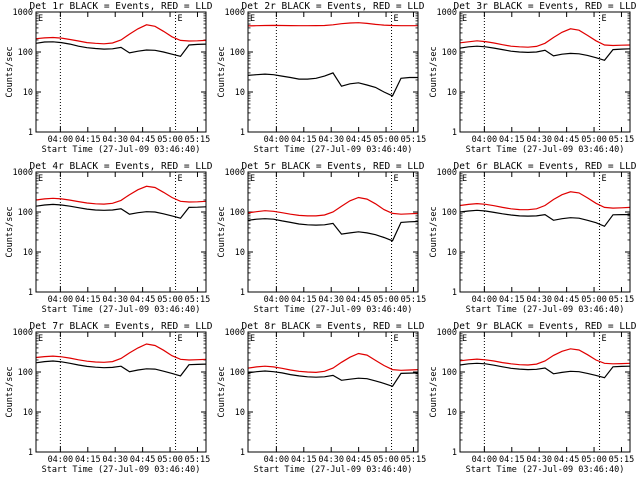 Image resolution: width=640 pixels, height=480 pixels. What do you see at coordinates (120, 6) in the screenshot?
I see `chart-title: Det 1r BLACK = Events, RED = LLD` at bounding box center [120, 6].